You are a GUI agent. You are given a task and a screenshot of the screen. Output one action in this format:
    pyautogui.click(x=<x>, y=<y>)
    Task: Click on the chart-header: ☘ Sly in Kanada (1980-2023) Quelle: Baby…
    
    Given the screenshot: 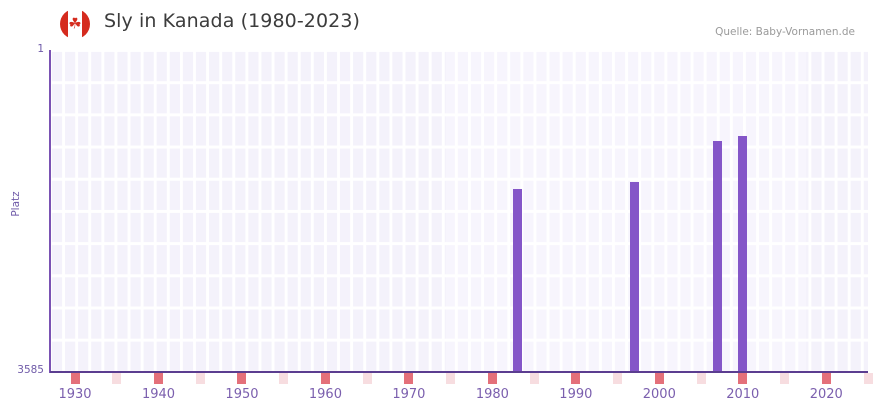 What is the action you would take?
    pyautogui.click(x=436, y=23)
    